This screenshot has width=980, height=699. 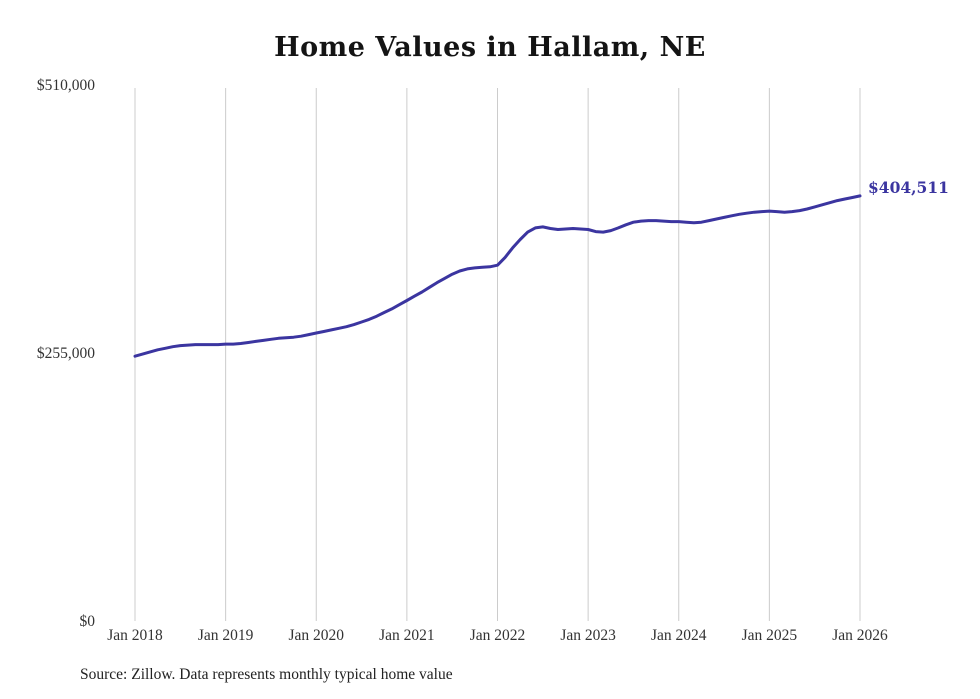 What do you see at coordinates (588, 635) in the screenshot?
I see `x-tick-label: Jan 2023` at bounding box center [588, 635].